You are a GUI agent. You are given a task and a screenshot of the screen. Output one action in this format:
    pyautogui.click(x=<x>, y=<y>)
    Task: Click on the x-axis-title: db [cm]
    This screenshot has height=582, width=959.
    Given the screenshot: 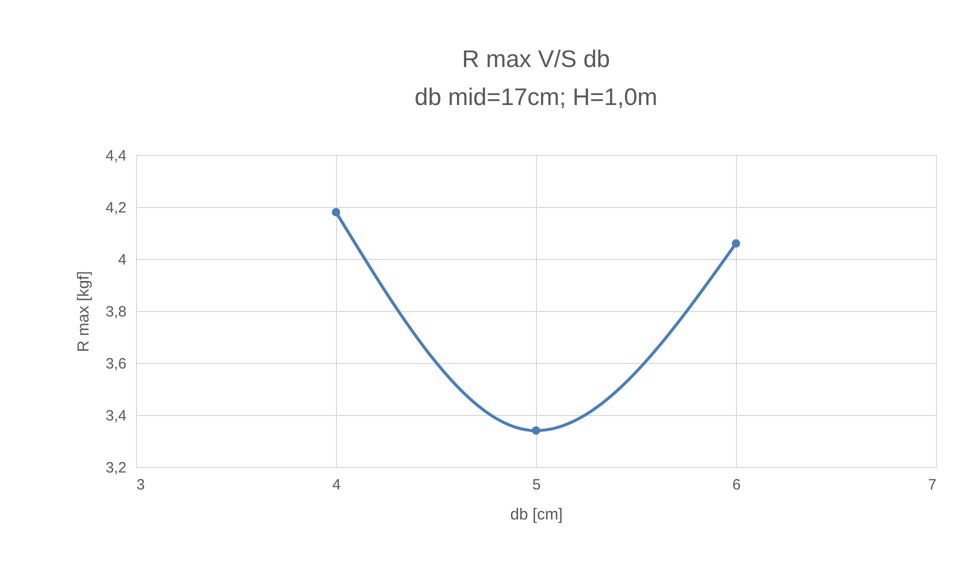 What is the action you would take?
    pyautogui.click(x=536, y=515)
    